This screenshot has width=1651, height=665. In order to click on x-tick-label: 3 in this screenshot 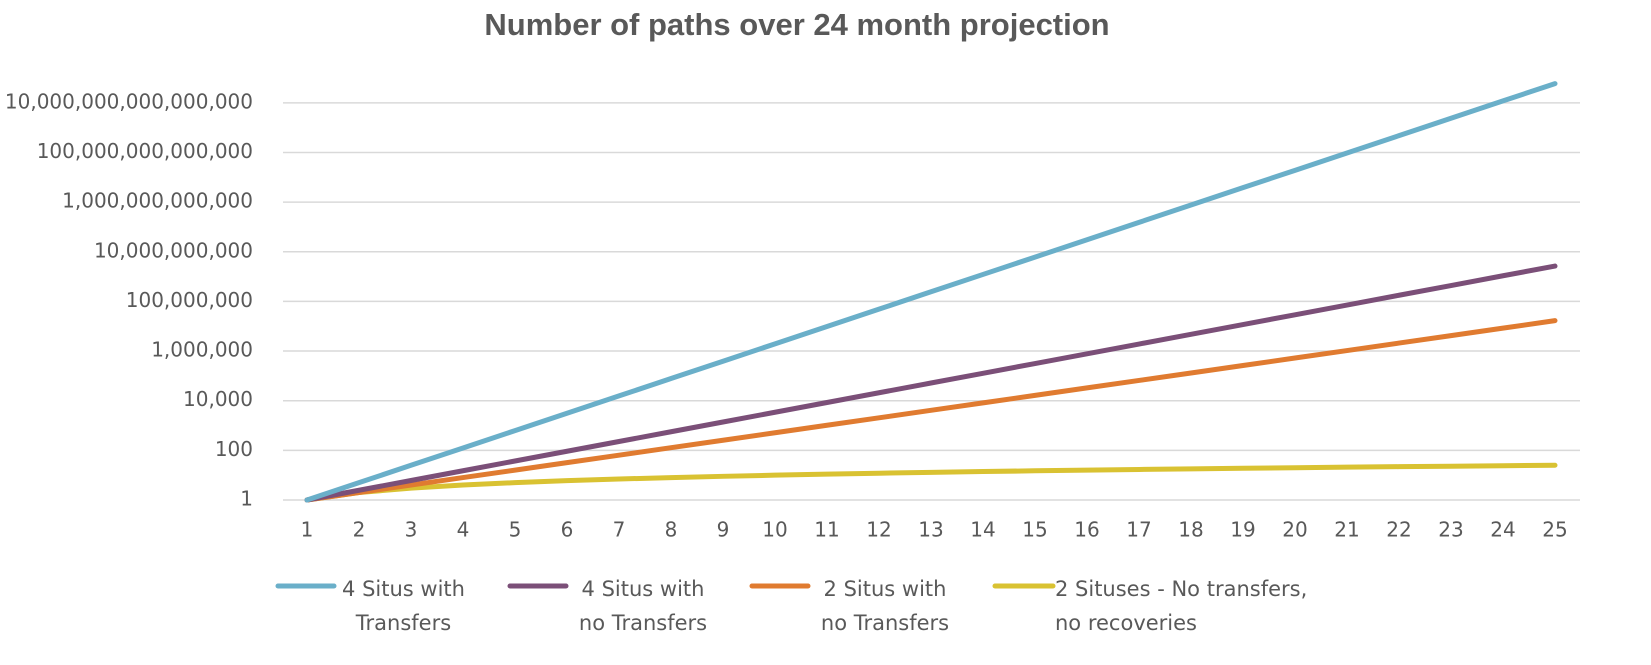, I will do `click(411, 530)`.